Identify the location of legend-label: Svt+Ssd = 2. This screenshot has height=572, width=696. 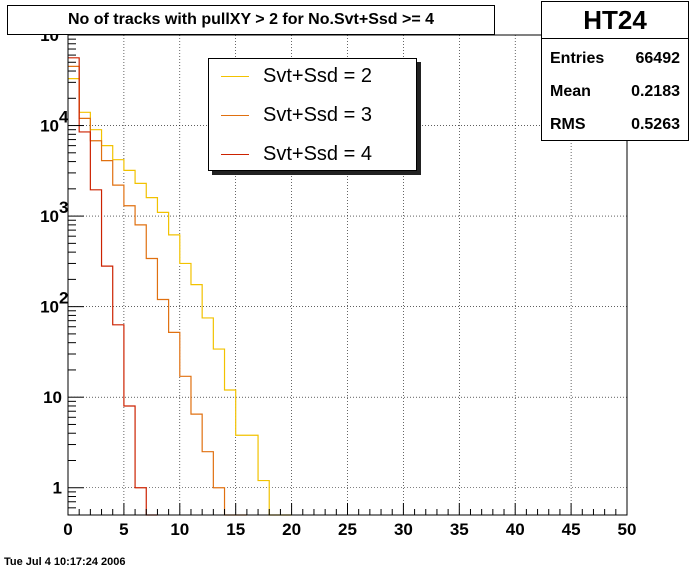
(317, 76).